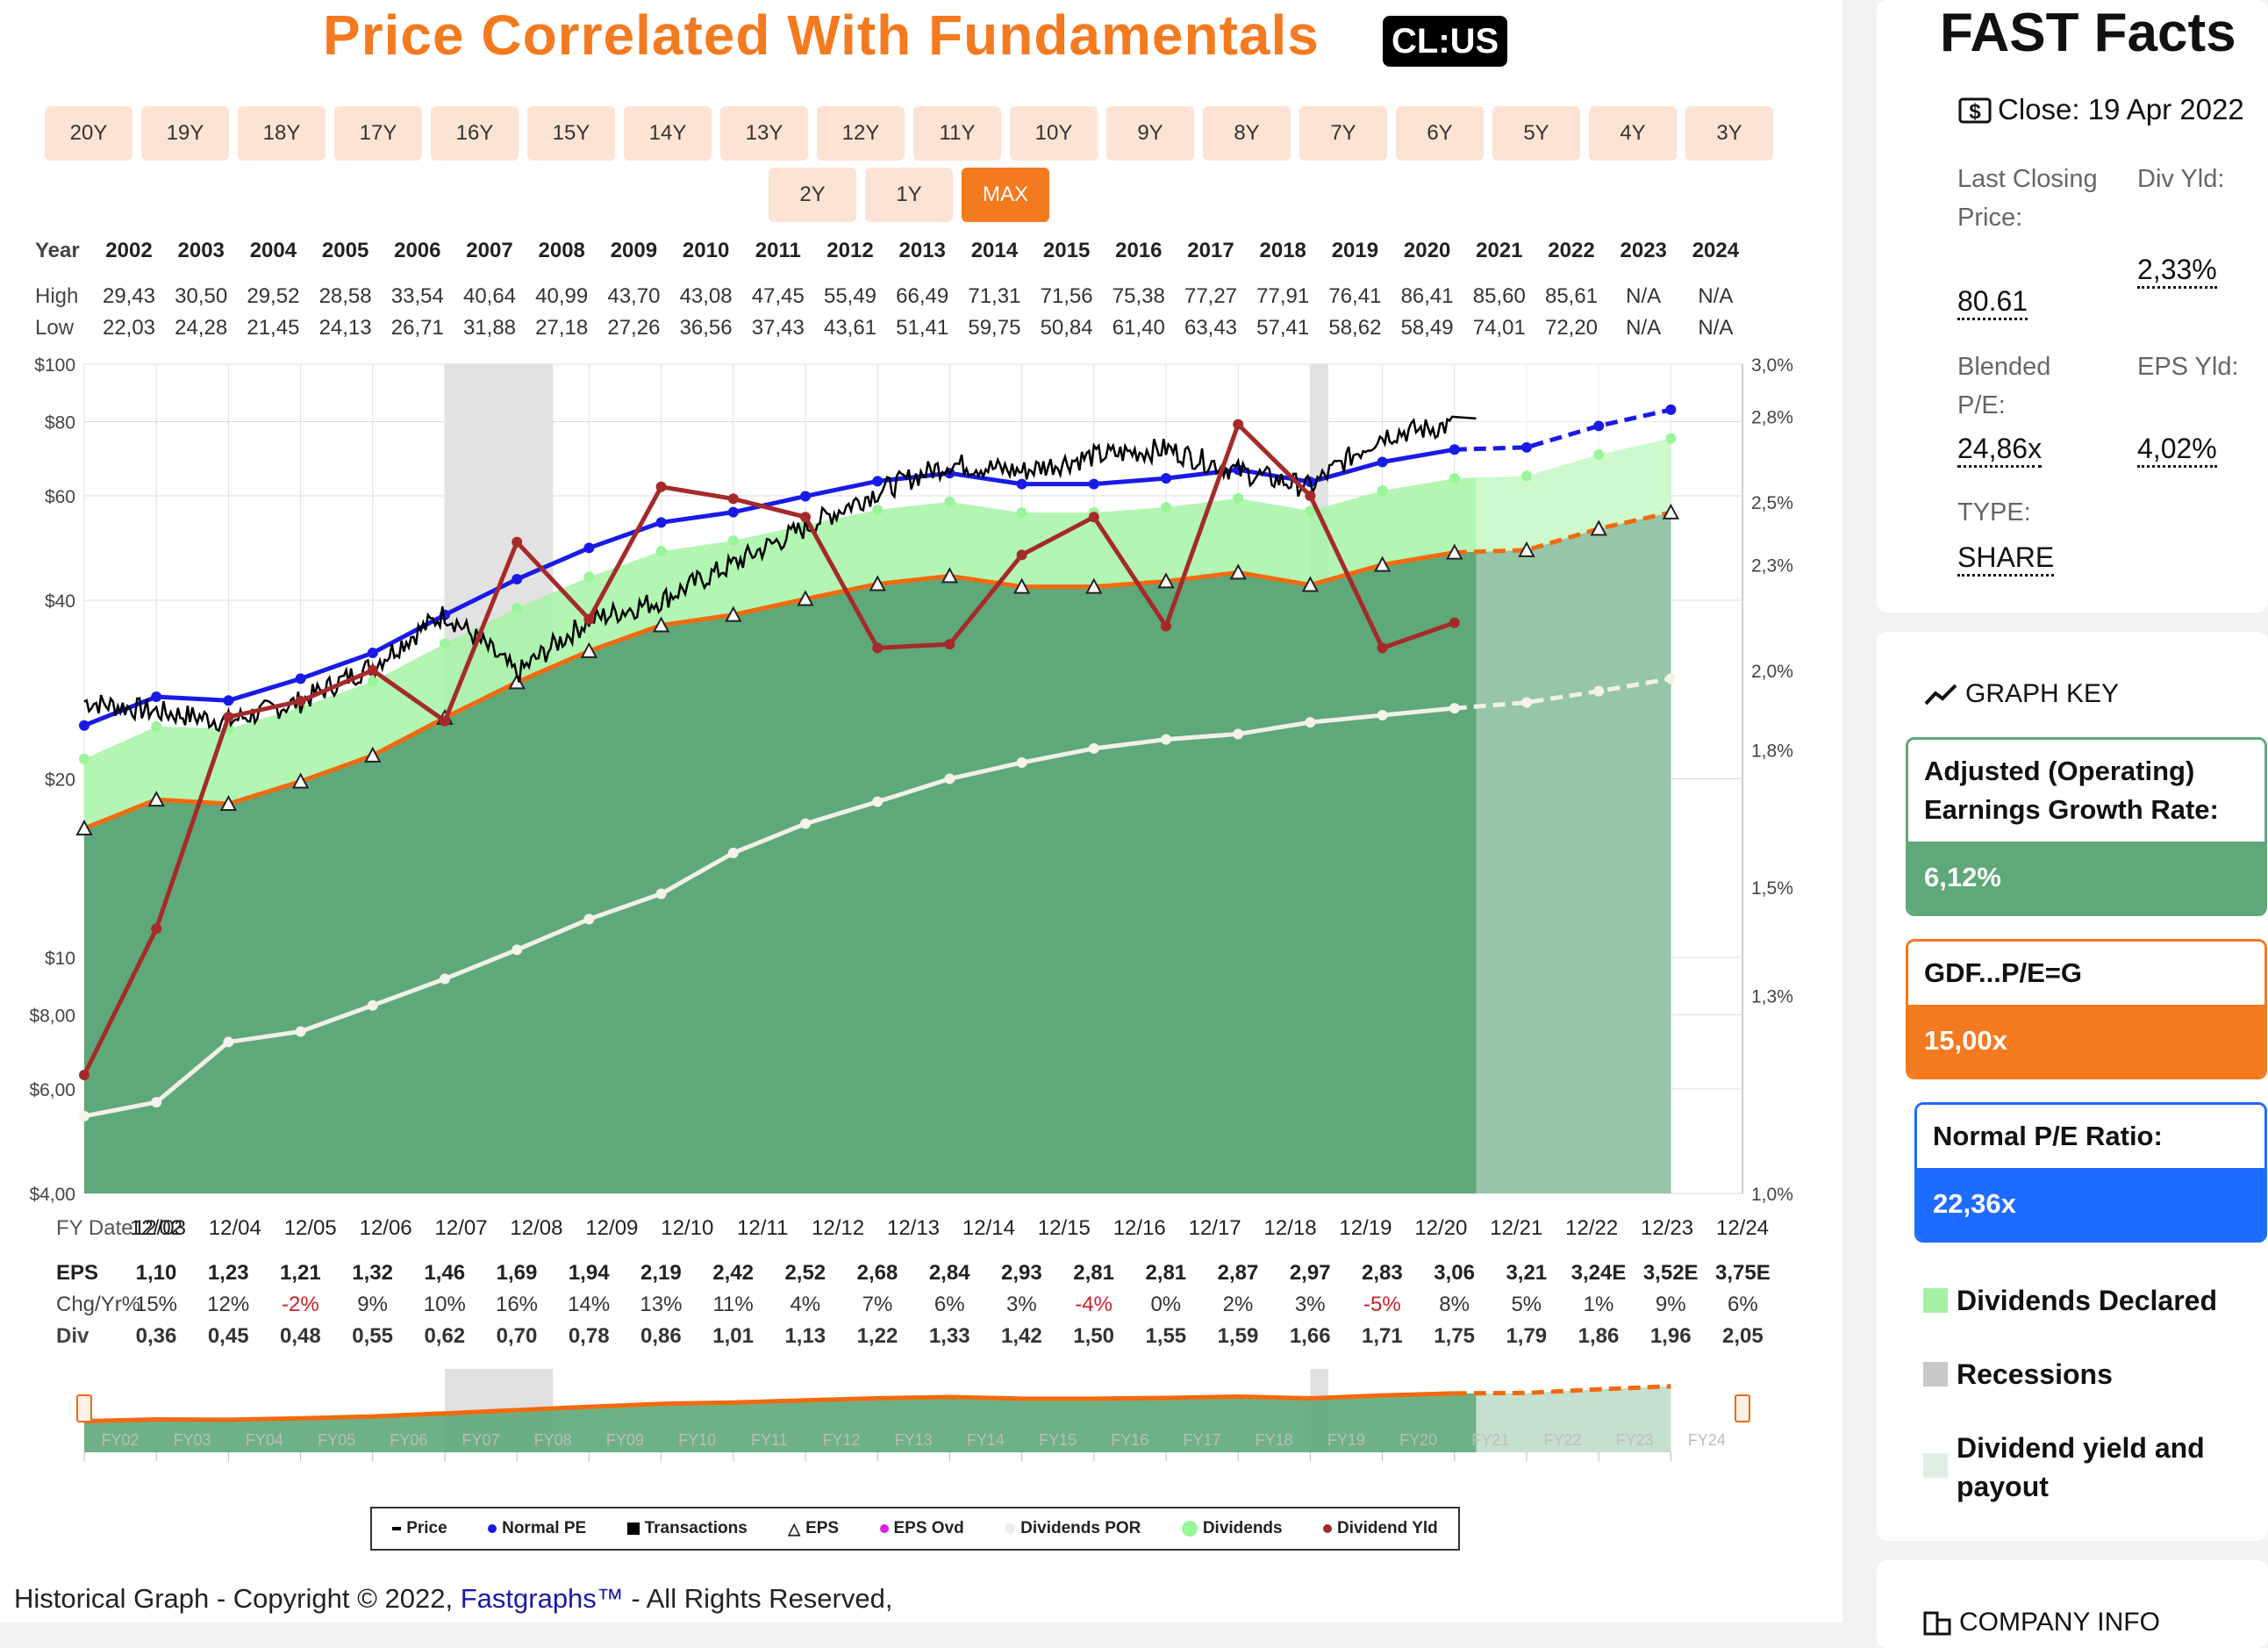  Describe the element at coordinates (877, 1419) in the screenshot. I see `navigator-area` at that location.